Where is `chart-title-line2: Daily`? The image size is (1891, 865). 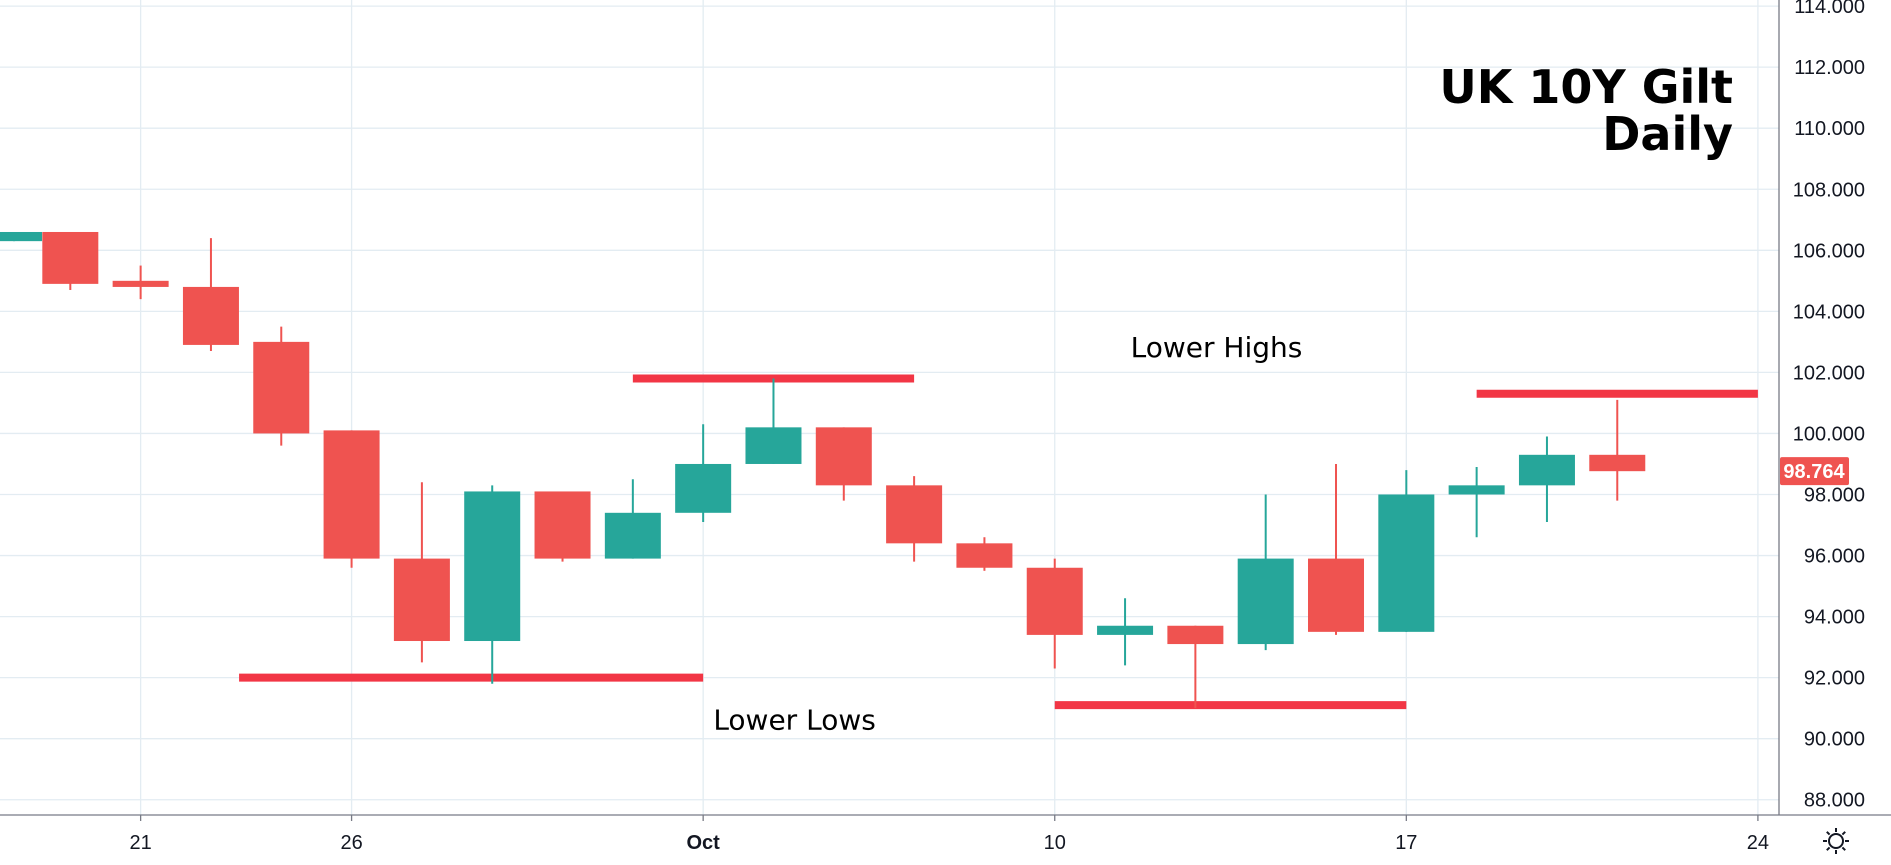
chart-title-line2: Daily is located at coordinates (1667, 134).